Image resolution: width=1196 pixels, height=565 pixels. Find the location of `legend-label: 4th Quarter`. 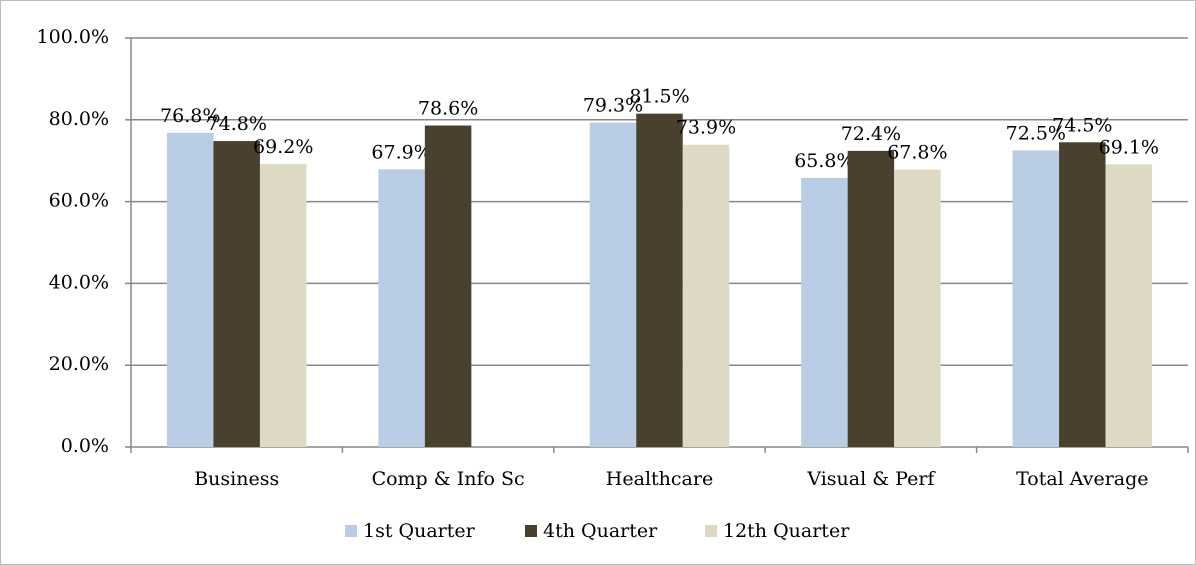

legend-label: 4th Quarter is located at coordinates (600, 531).